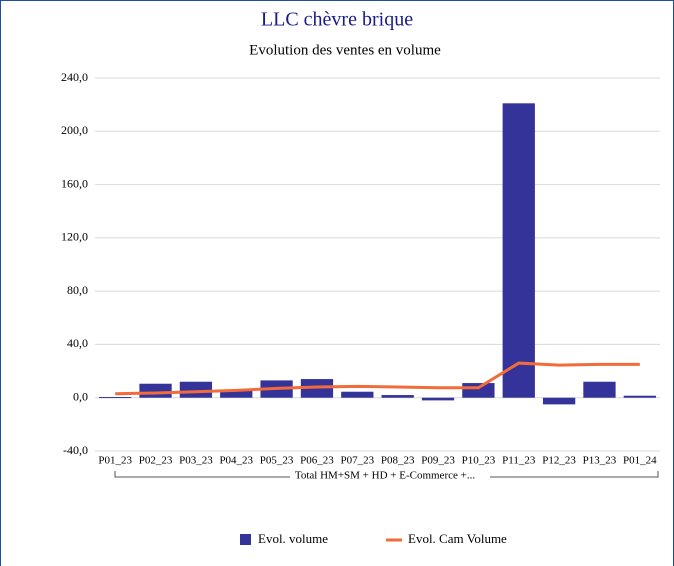 The image size is (674, 566). Describe the element at coordinates (75, 450) in the screenshot. I see `y-tick-label: -40,0` at that location.